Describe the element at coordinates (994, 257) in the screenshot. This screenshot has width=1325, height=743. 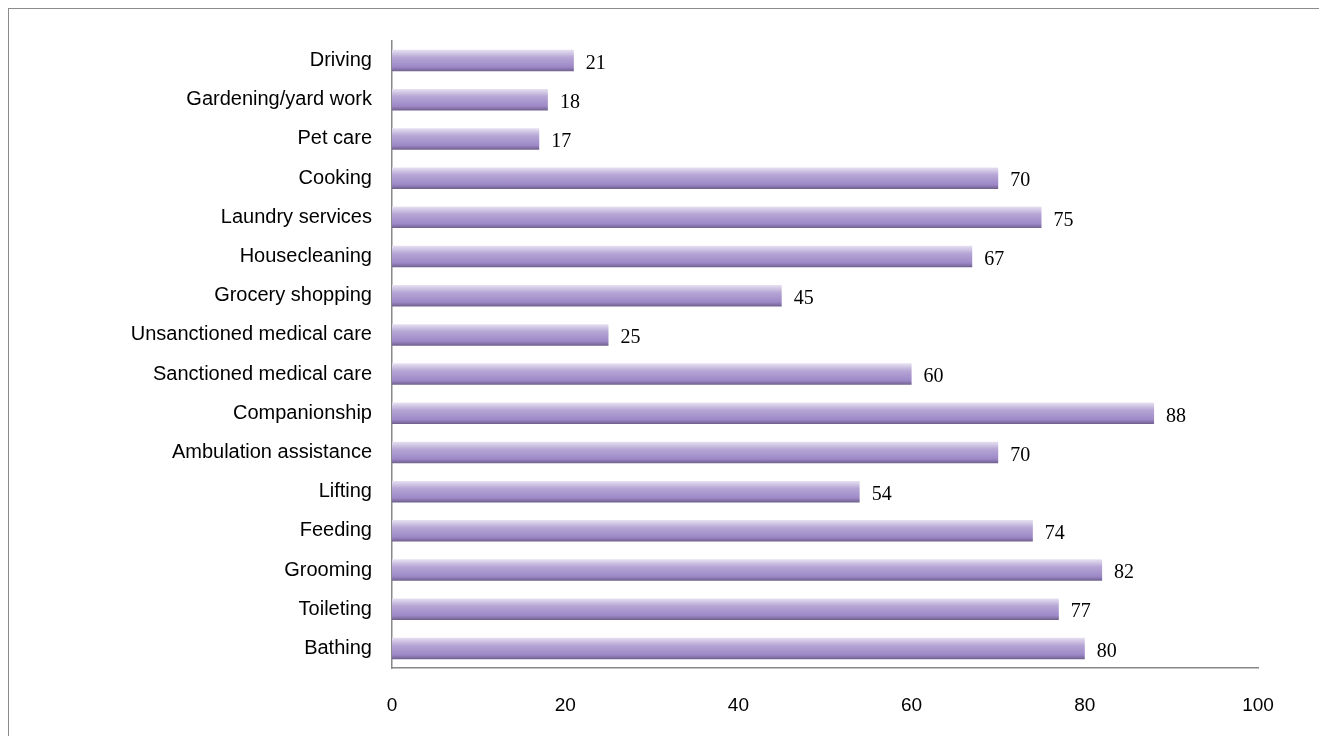
I see `data-label: 67` at that location.